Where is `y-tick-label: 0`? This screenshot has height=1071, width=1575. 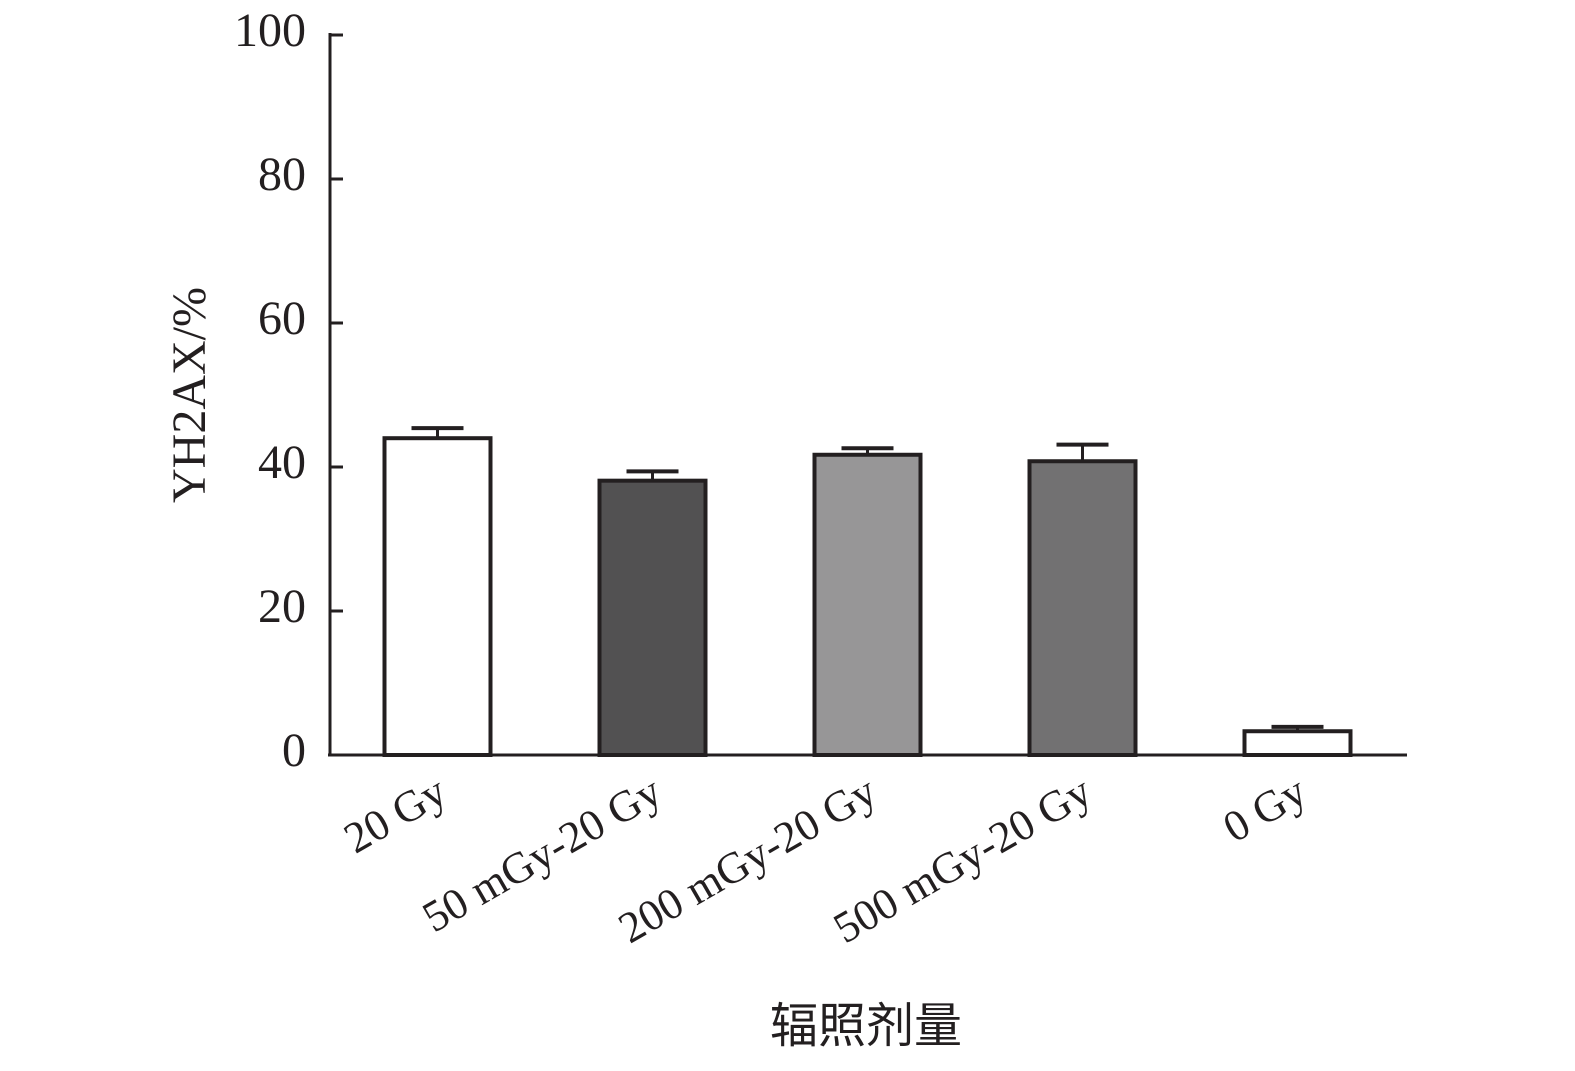
y-tick-label: 0 is located at coordinates (294, 750).